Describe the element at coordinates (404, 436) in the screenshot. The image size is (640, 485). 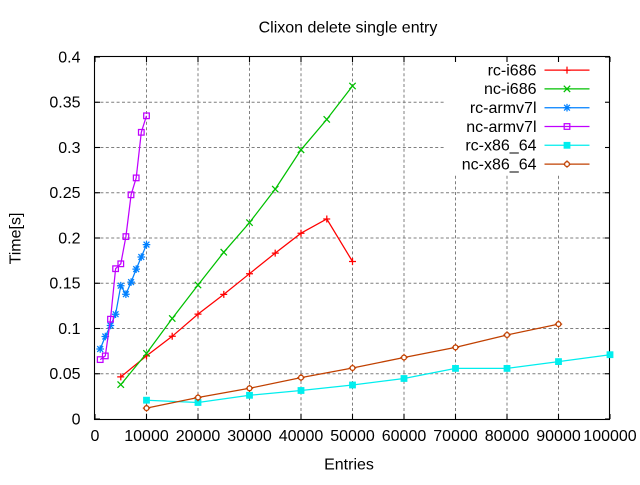
I see `svg-text: 60000` at that location.